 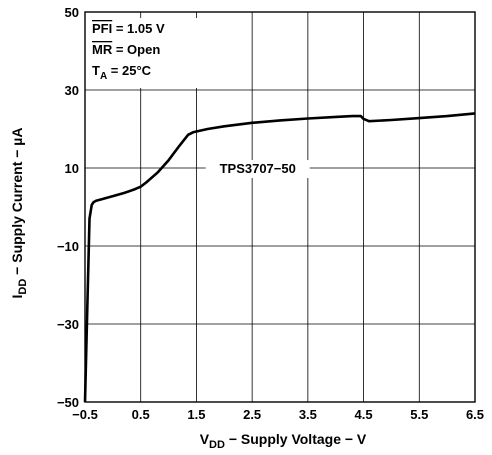 I want to click on condition-temperature-subscript: A, so click(x=103, y=76).